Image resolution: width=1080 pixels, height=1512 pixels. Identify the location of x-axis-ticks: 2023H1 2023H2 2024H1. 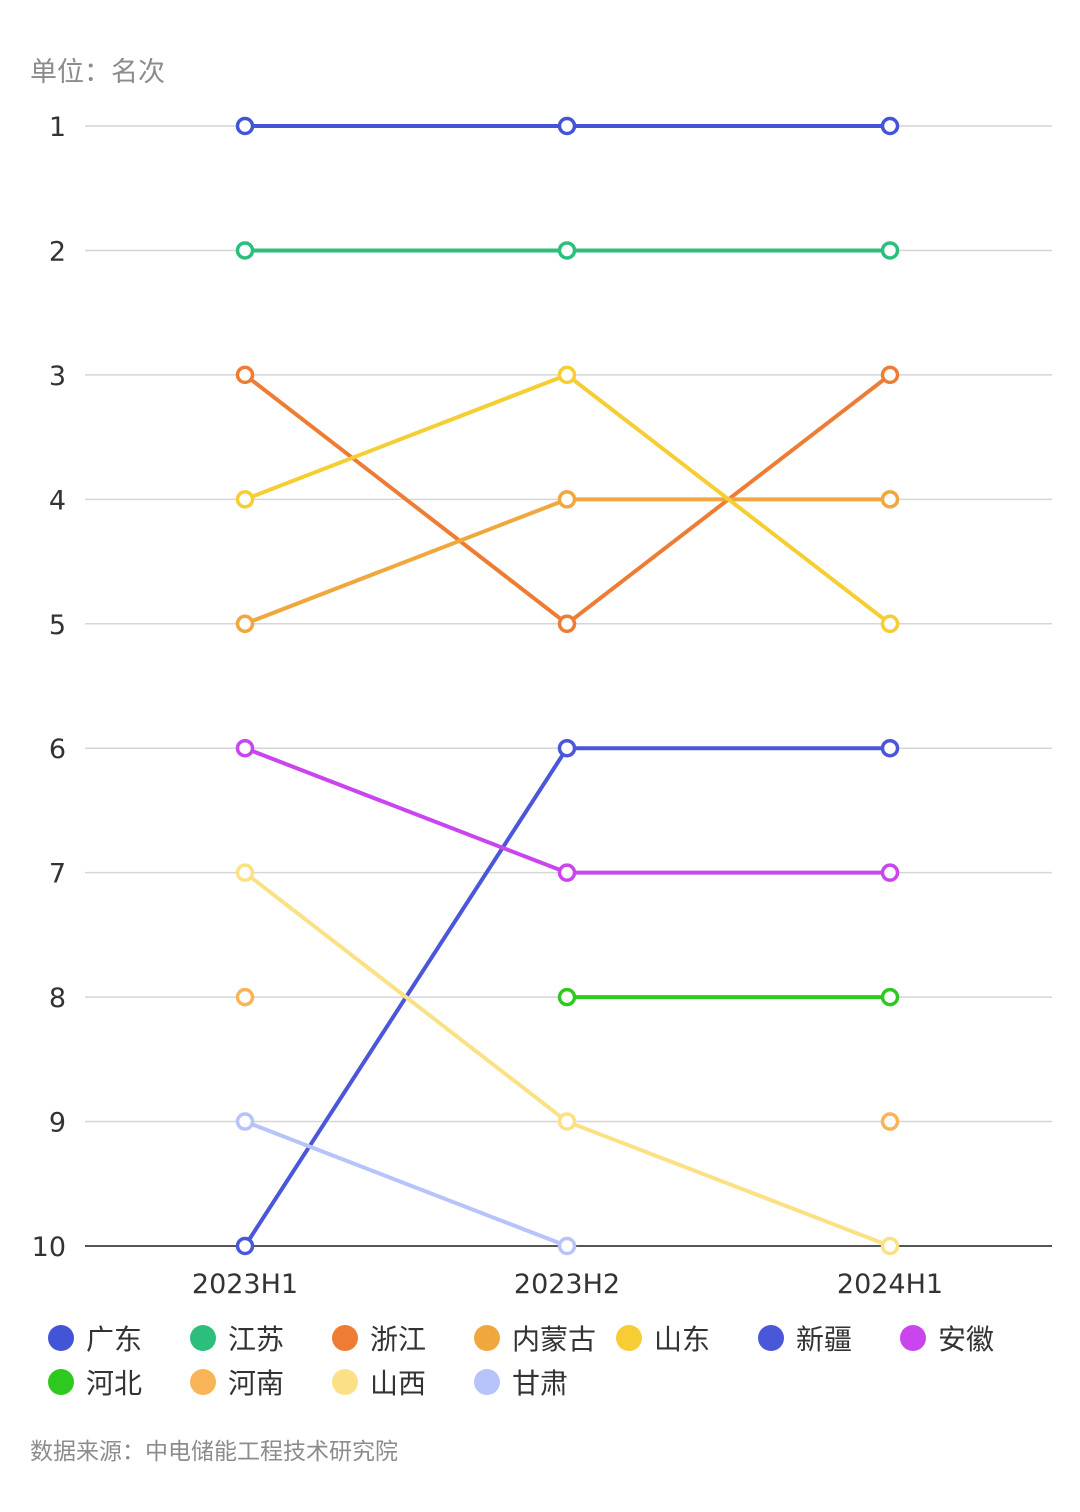
(567, 1273).